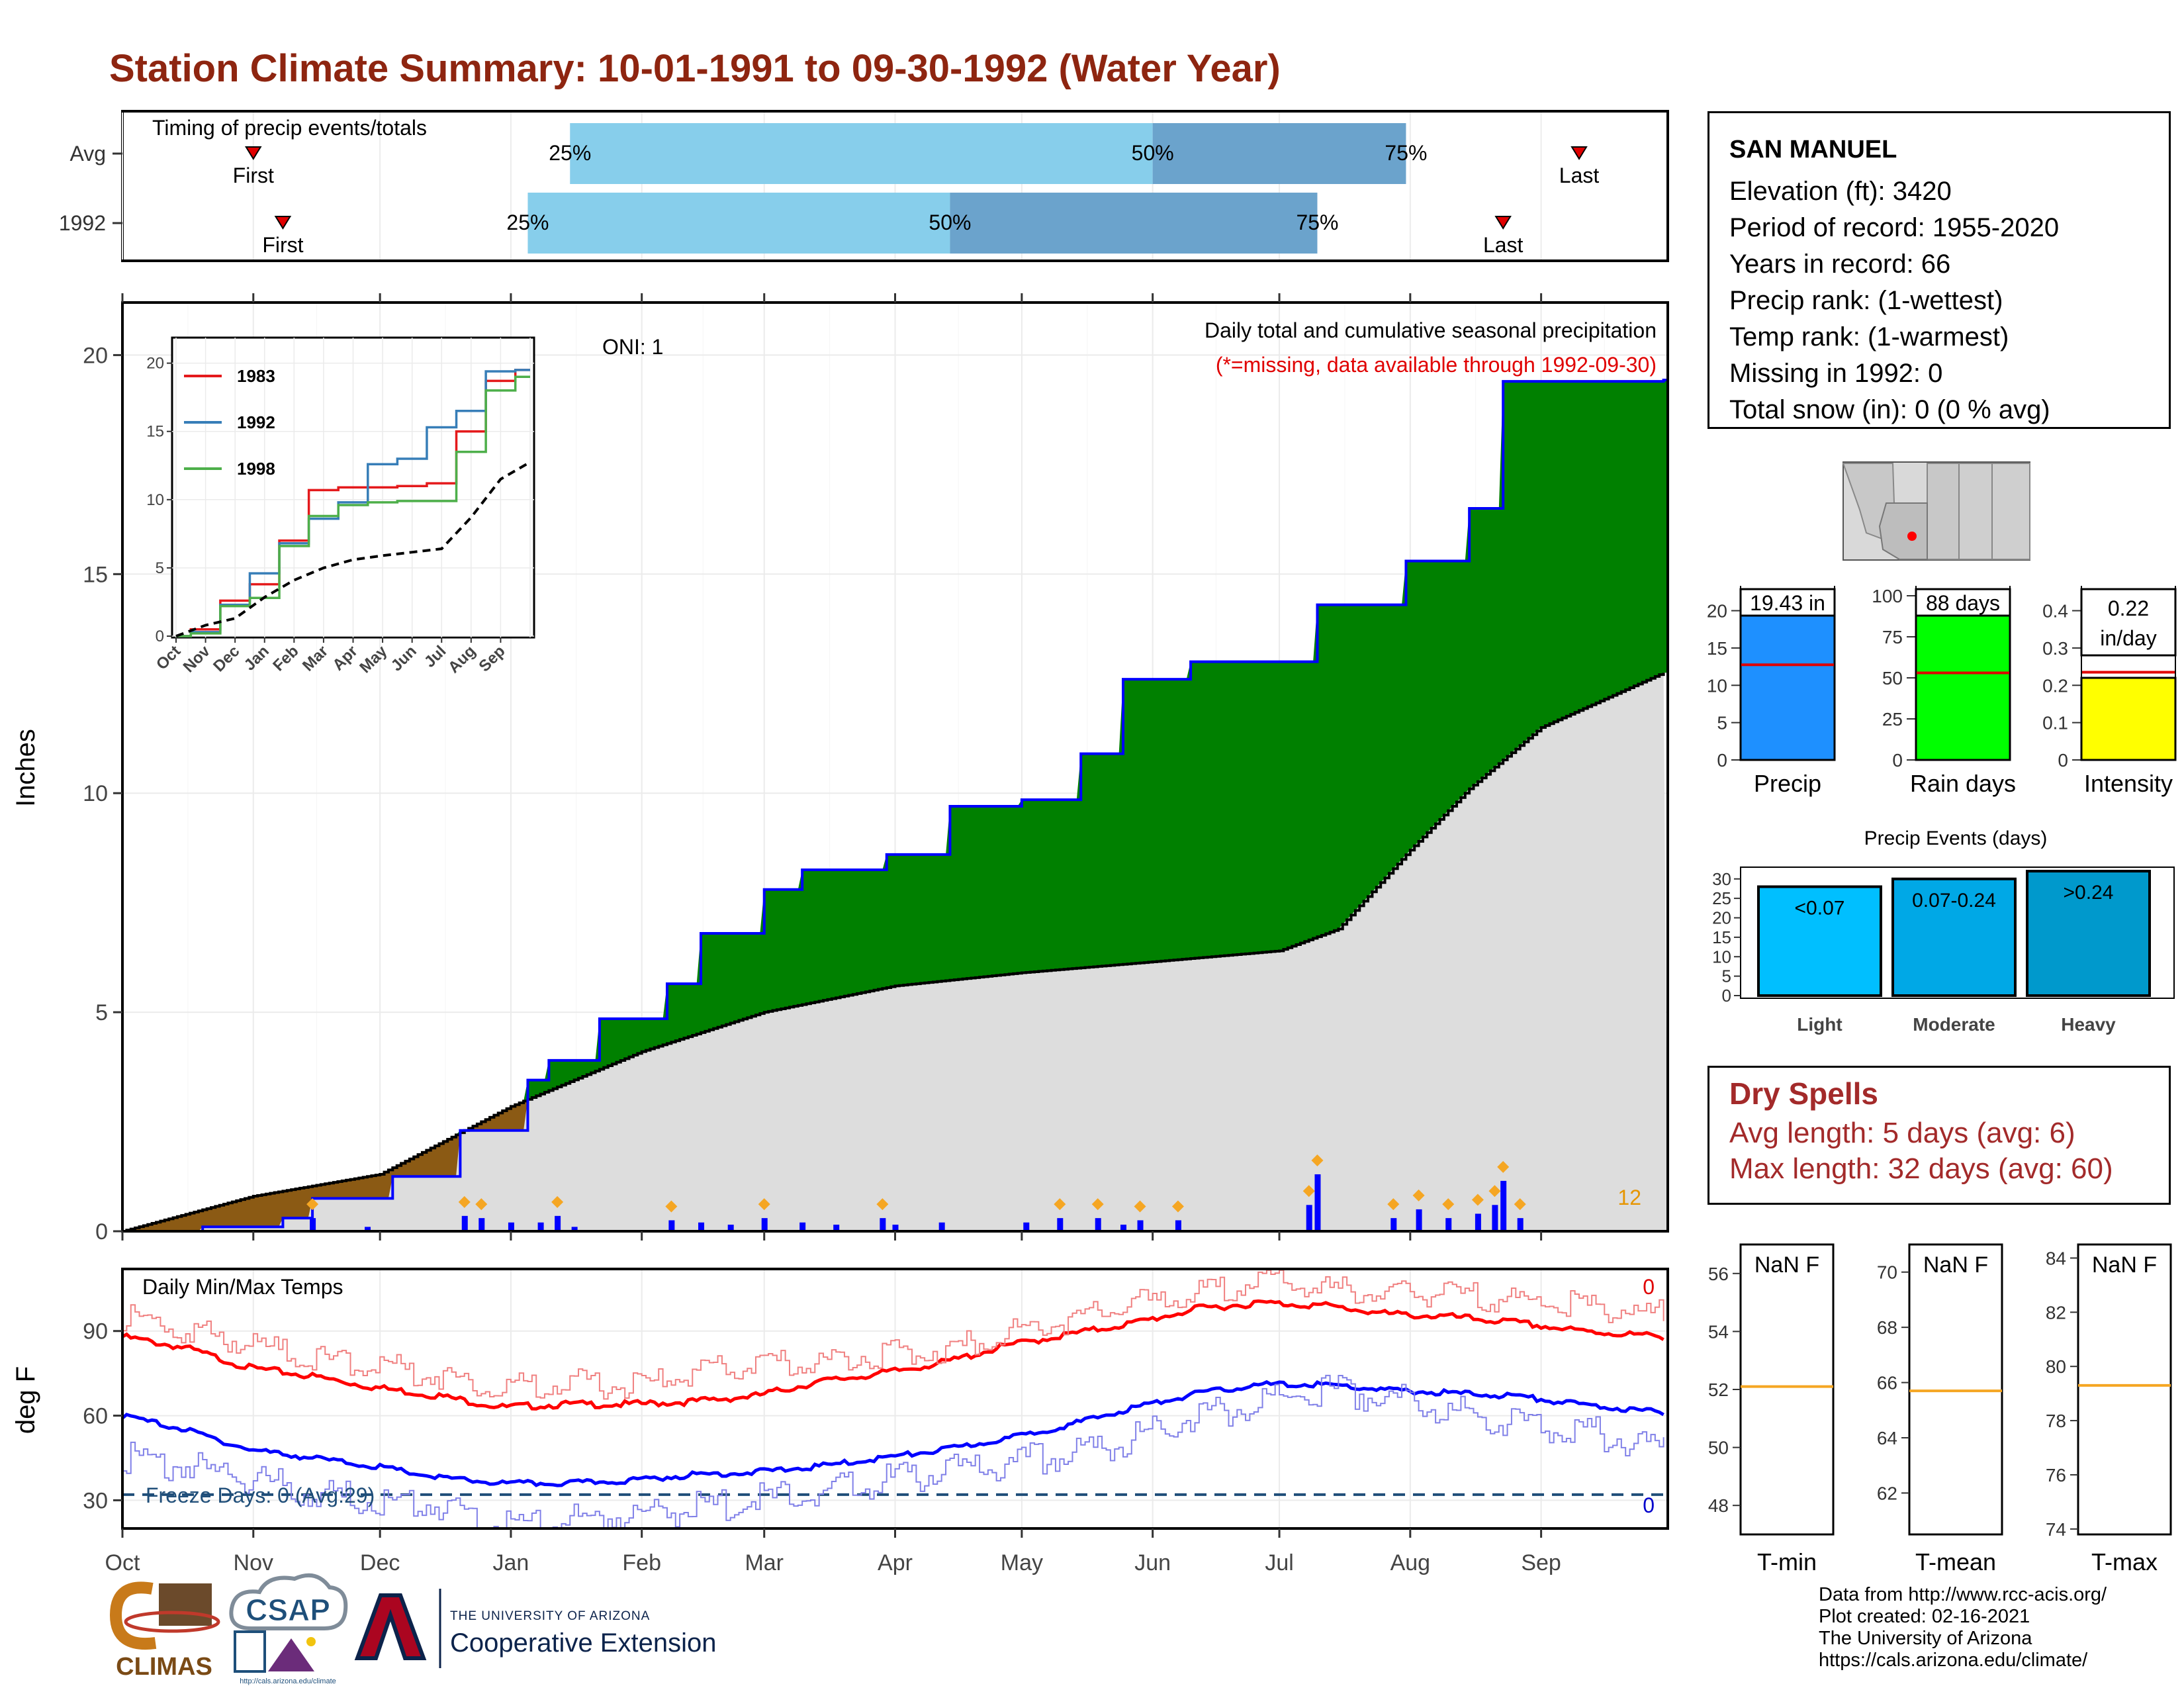 The height and width of the screenshot is (1688, 2184). I want to click on mini-ytick-label: 100, so click(1888, 596).